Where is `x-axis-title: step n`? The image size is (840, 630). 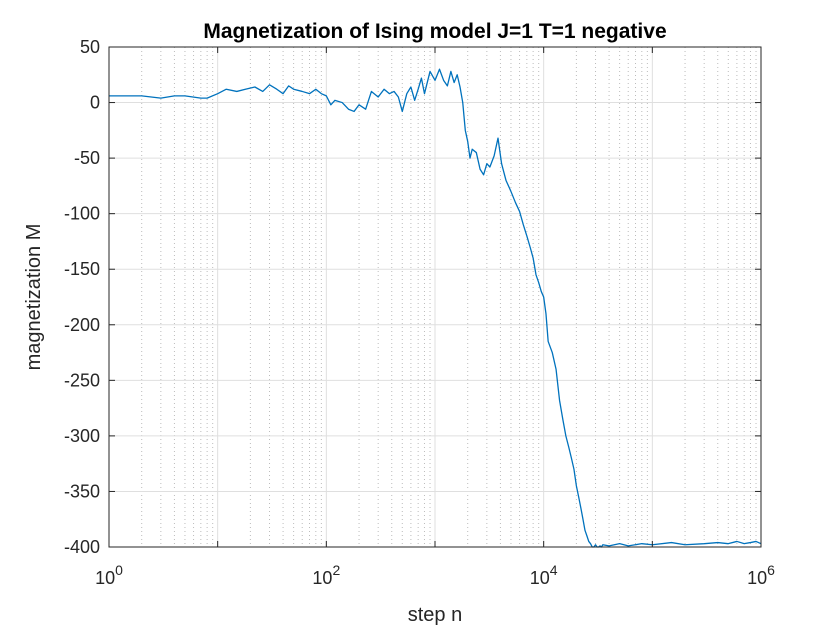 x-axis-title: step n is located at coordinates (435, 615).